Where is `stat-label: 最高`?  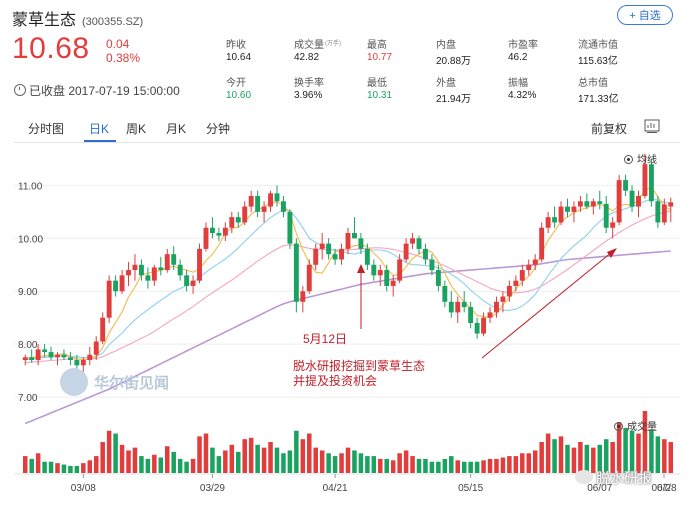 stat-label: 最高 is located at coordinates (377, 45).